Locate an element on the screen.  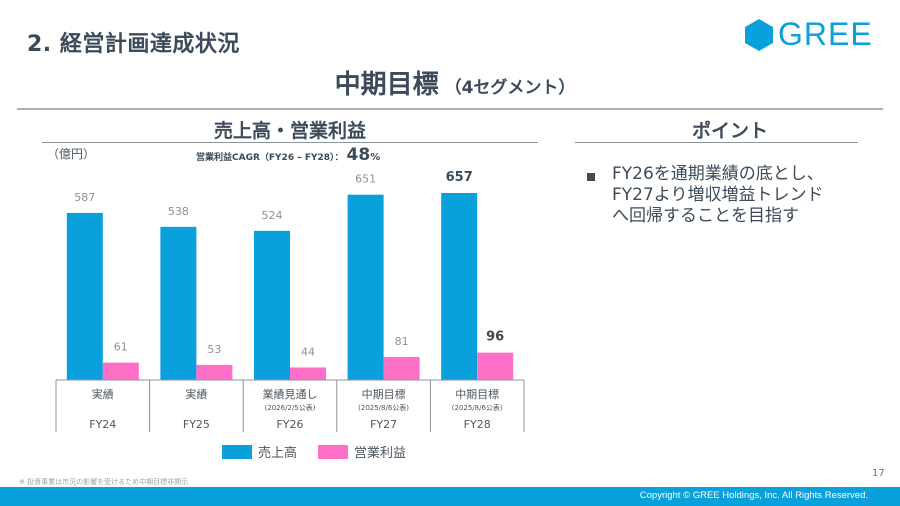
point-line: へ回帰することを目指す is located at coordinates (705, 216).